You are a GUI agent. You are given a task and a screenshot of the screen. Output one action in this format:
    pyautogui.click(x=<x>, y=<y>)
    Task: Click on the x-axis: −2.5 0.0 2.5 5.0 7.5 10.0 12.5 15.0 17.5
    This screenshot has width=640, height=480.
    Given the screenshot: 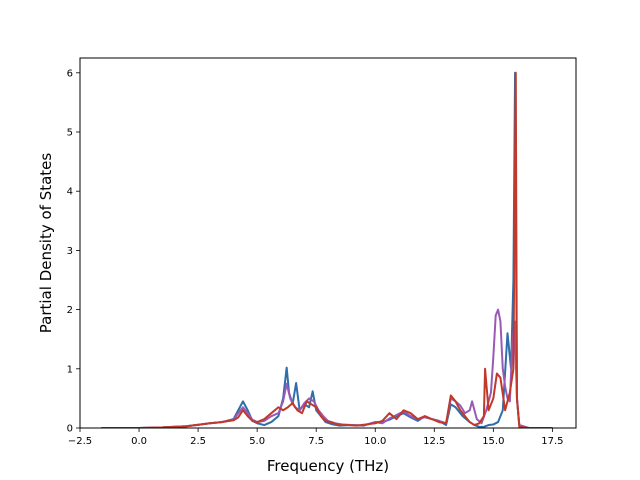 What is the action you would take?
    pyautogui.click(x=316, y=437)
    